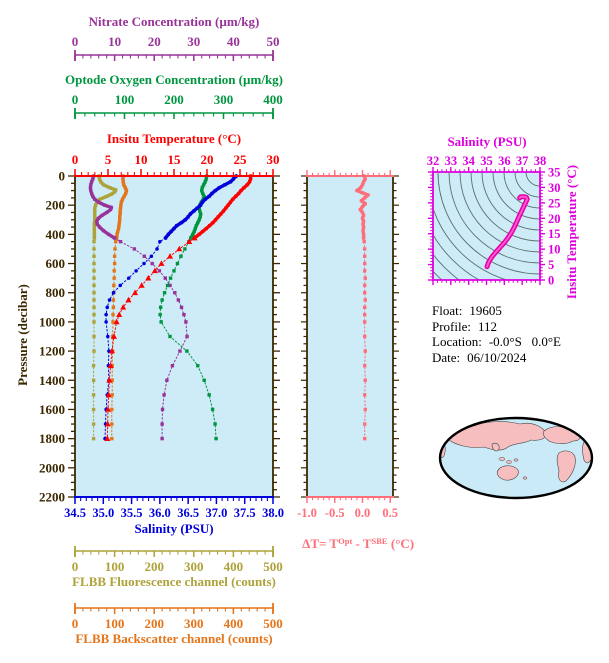 The width and height of the screenshot is (609, 663). What do you see at coordinates (75, 513) in the screenshot?
I see `tick-label: 34.5` at bounding box center [75, 513].